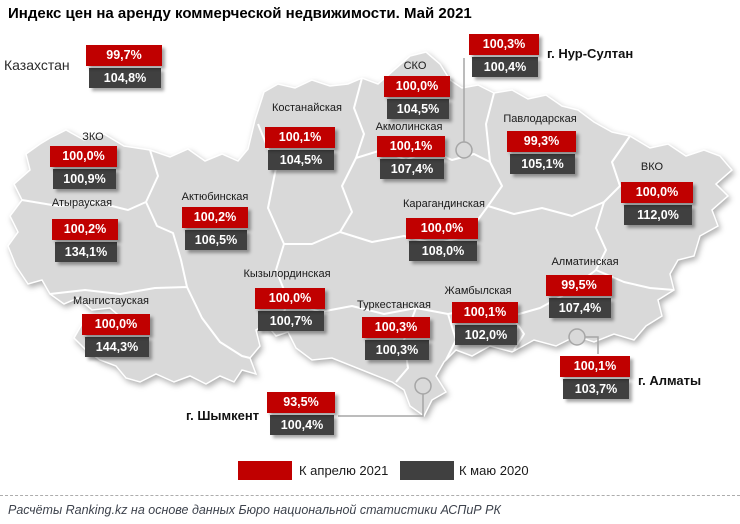 The image size is (740, 524). I want to click on region-label: Алматинская, so click(585, 262).